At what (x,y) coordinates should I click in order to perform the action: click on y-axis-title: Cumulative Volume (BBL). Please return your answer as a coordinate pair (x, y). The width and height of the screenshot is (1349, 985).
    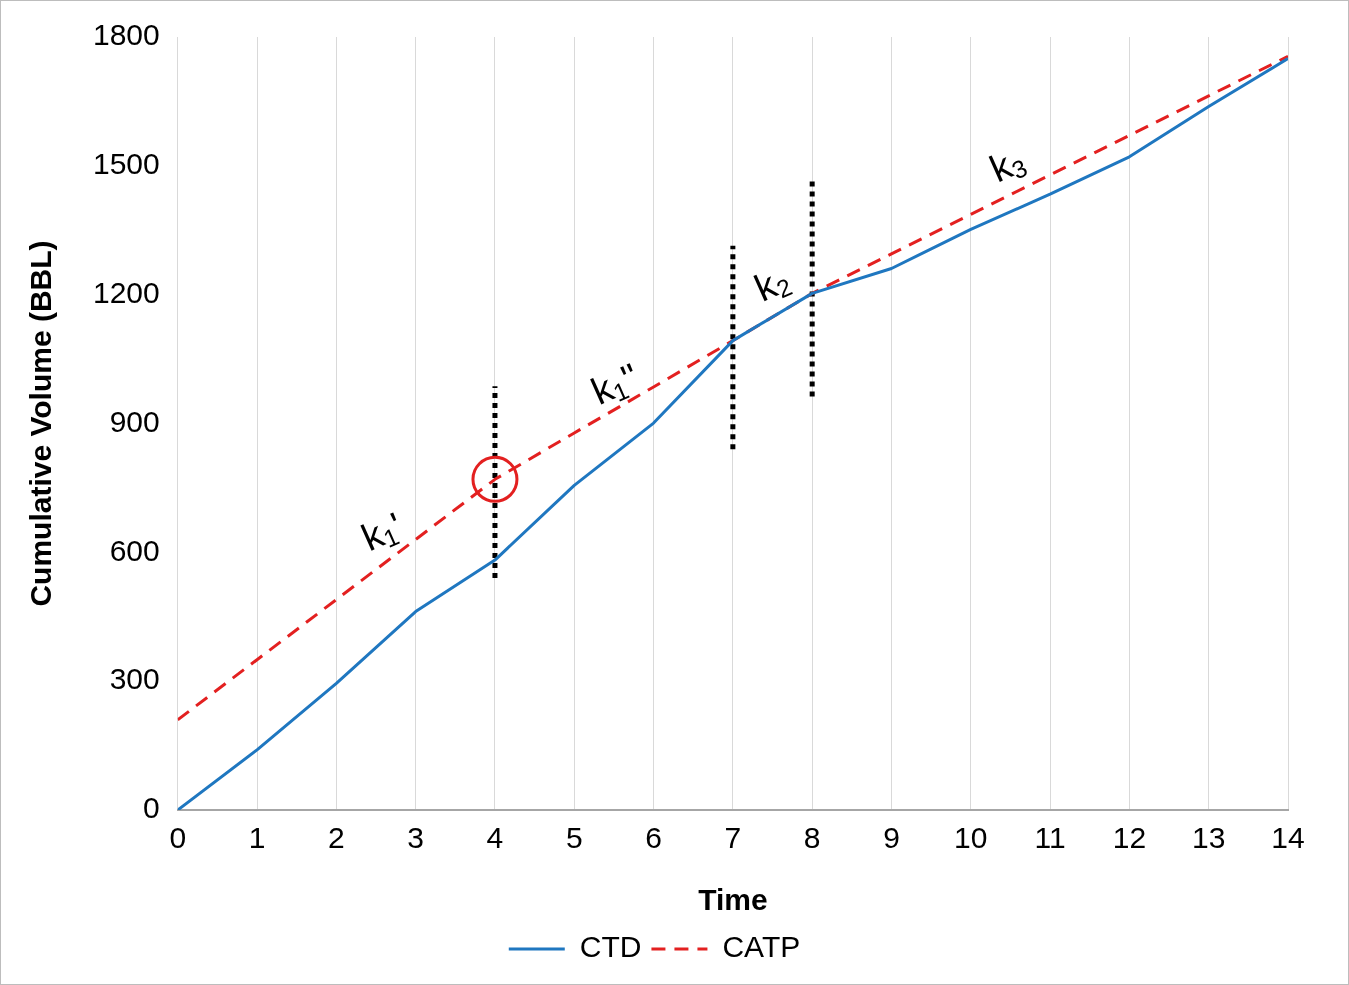
    Looking at the image, I should click on (41, 423).